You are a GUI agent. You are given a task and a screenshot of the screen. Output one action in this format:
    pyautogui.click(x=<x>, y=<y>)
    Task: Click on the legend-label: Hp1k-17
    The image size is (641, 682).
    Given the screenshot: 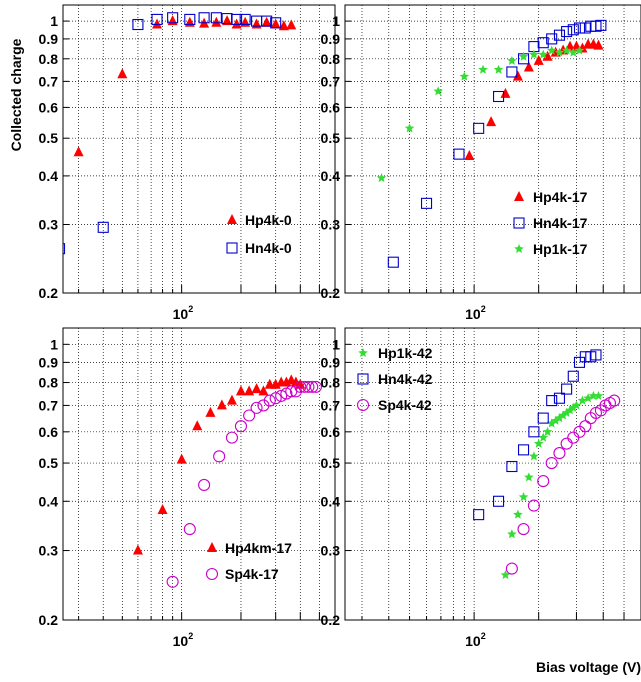 What is the action you would take?
    pyautogui.click(x=560, y=249)
    